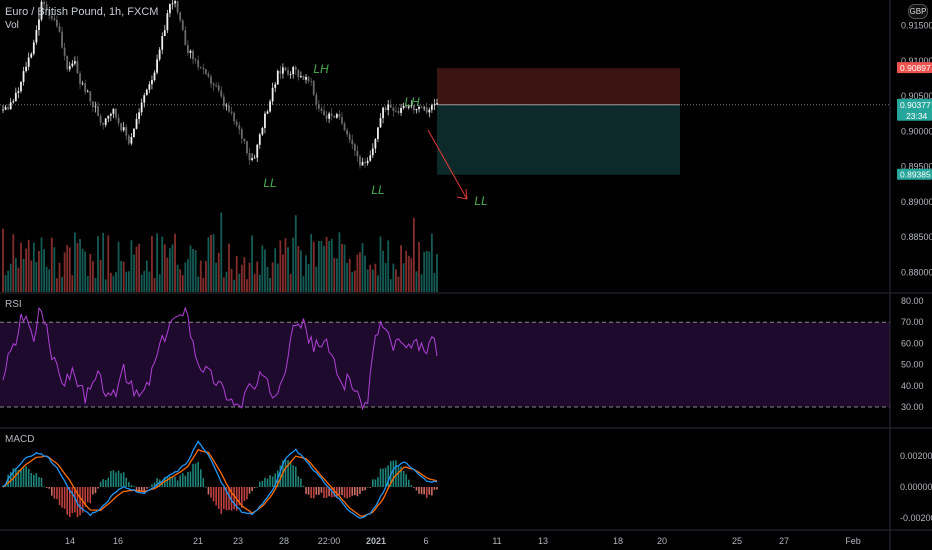 The height and width of the screenshot is (550, 932). What do you see at coordinates (918, 11) in the screenshot?
I see `currency-badge: GBP` at bounding box center [918, 11].